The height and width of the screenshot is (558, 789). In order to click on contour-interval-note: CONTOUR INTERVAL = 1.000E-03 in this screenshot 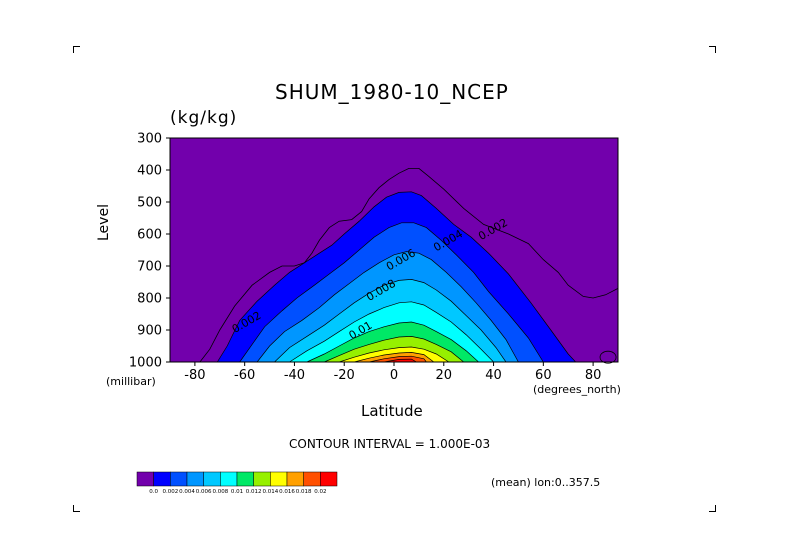, I will do `click(390, 444)`.